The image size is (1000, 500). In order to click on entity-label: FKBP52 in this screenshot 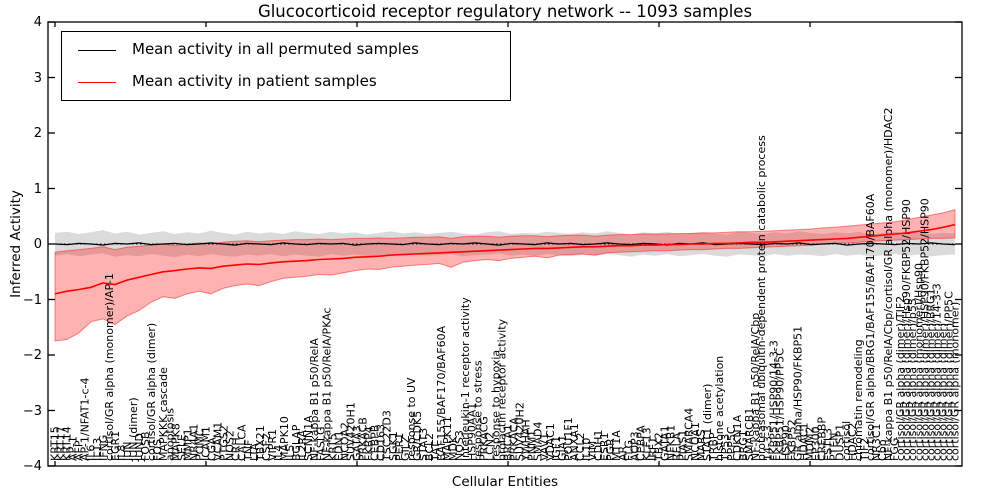, I will do `click(791, 440)`.